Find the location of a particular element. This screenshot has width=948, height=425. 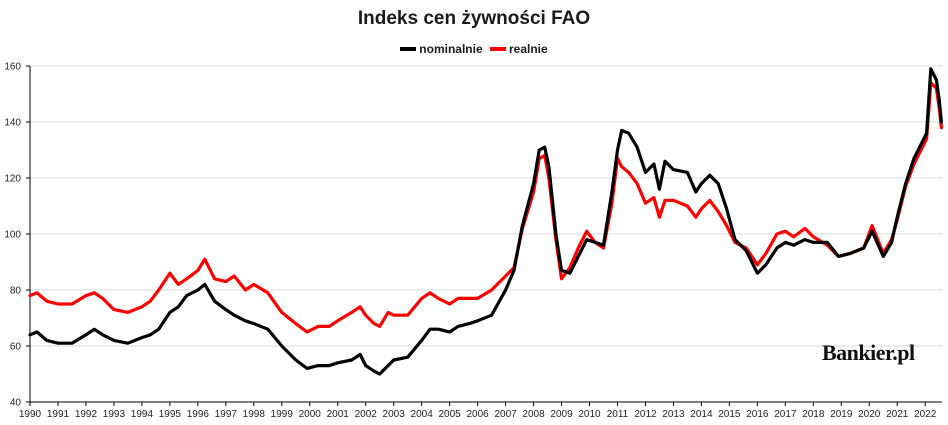

y-tick-label: 80 is located at coordinates (16, 291).